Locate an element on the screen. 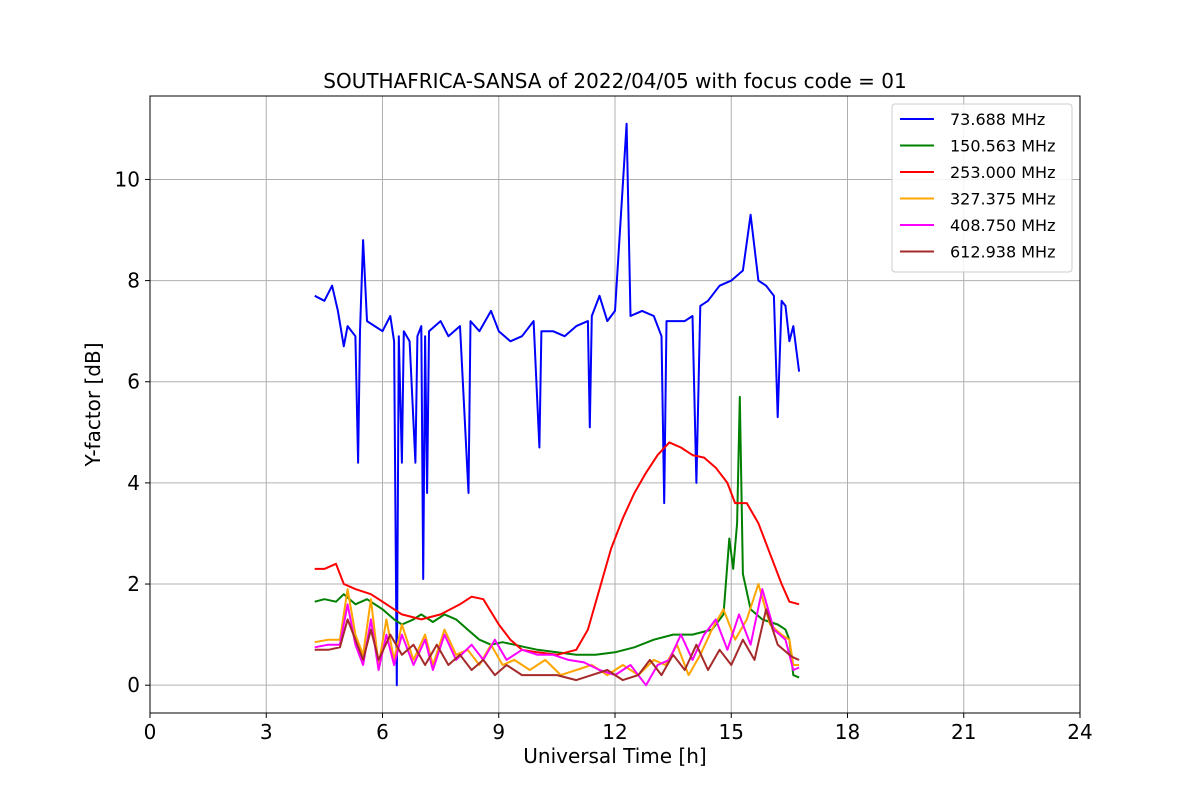  legend-label: 73.688 MHz is located at coordinates (997, 119).